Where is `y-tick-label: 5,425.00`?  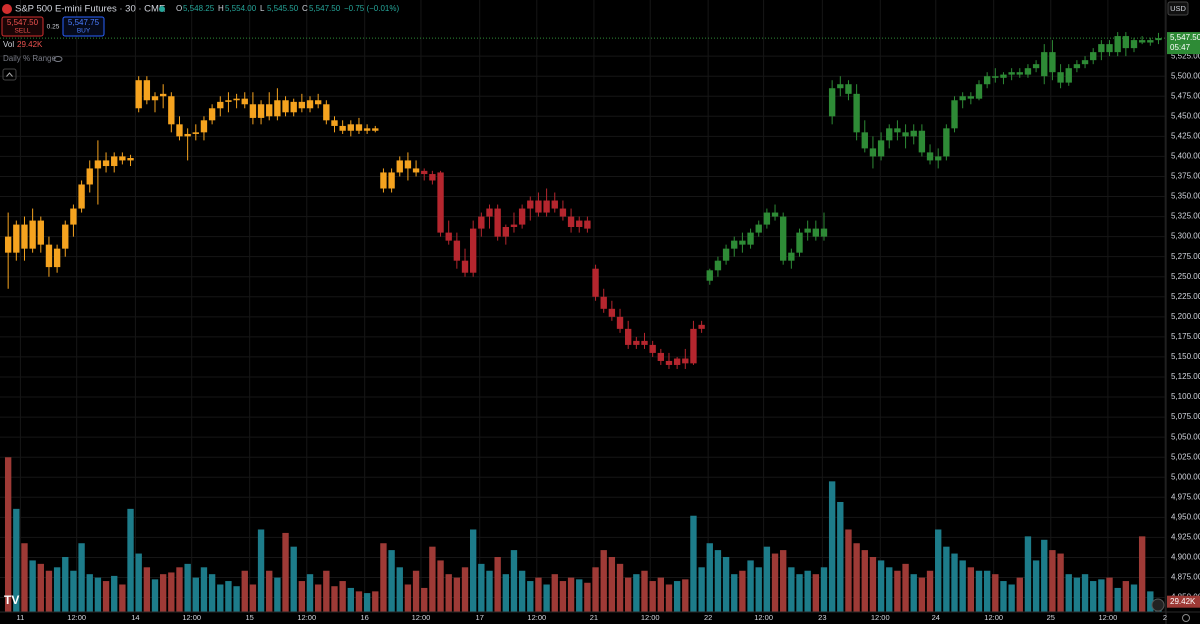
y-tick-label: 5,425.00 is located at coordinates (1185, 135).